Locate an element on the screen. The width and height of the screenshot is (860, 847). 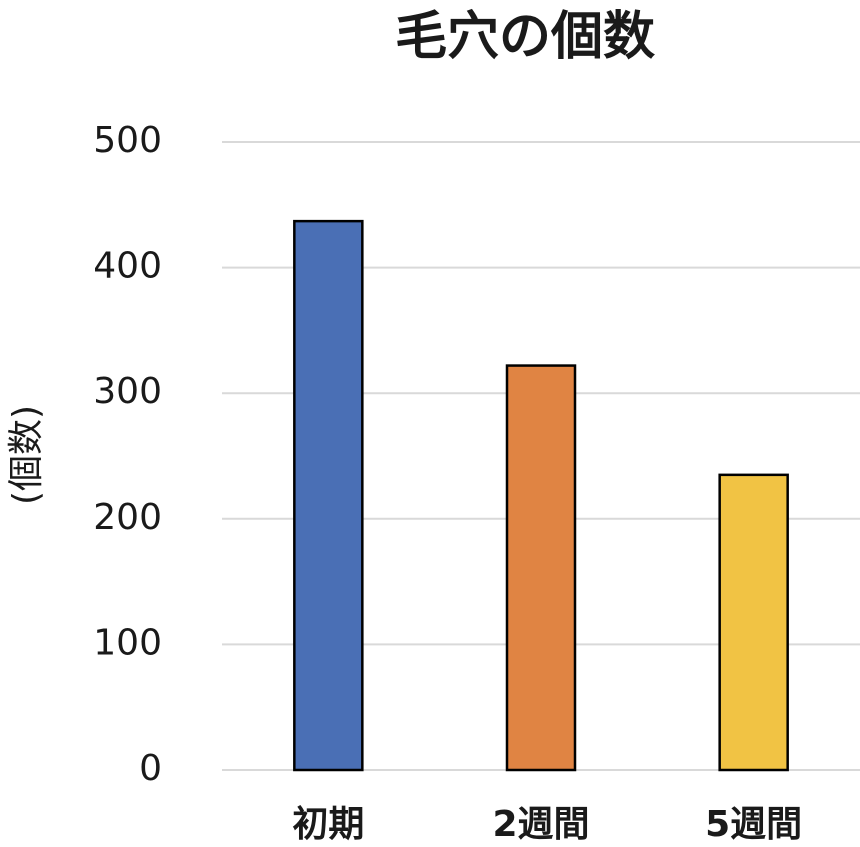
y-tick-label: 300 is located at coordinates (127, 391).